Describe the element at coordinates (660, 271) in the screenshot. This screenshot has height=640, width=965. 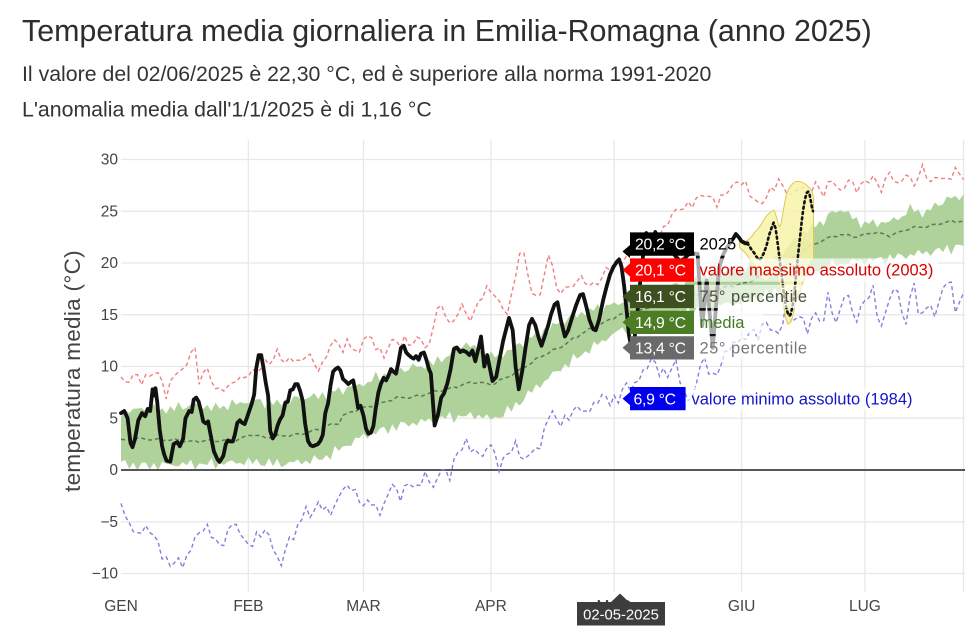
I see `svg-text: 20,1 °C` at that location.